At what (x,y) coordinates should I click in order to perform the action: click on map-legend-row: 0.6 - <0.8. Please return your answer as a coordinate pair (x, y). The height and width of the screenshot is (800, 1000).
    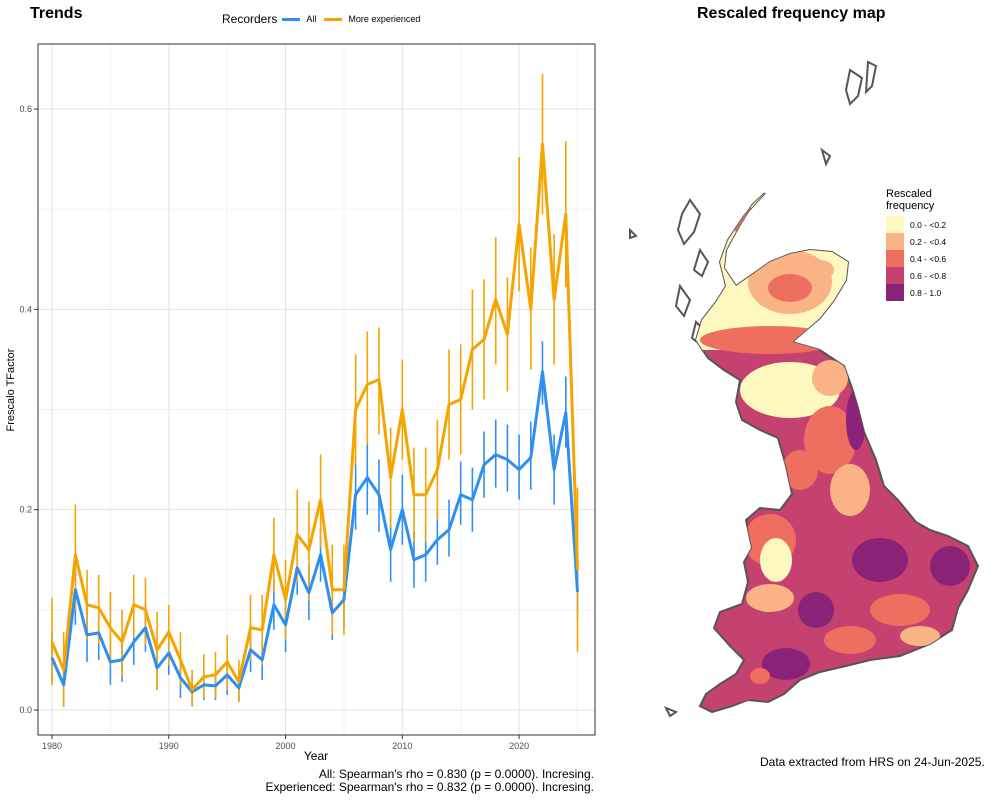
    Looking at the image, I should click on (916, 275).